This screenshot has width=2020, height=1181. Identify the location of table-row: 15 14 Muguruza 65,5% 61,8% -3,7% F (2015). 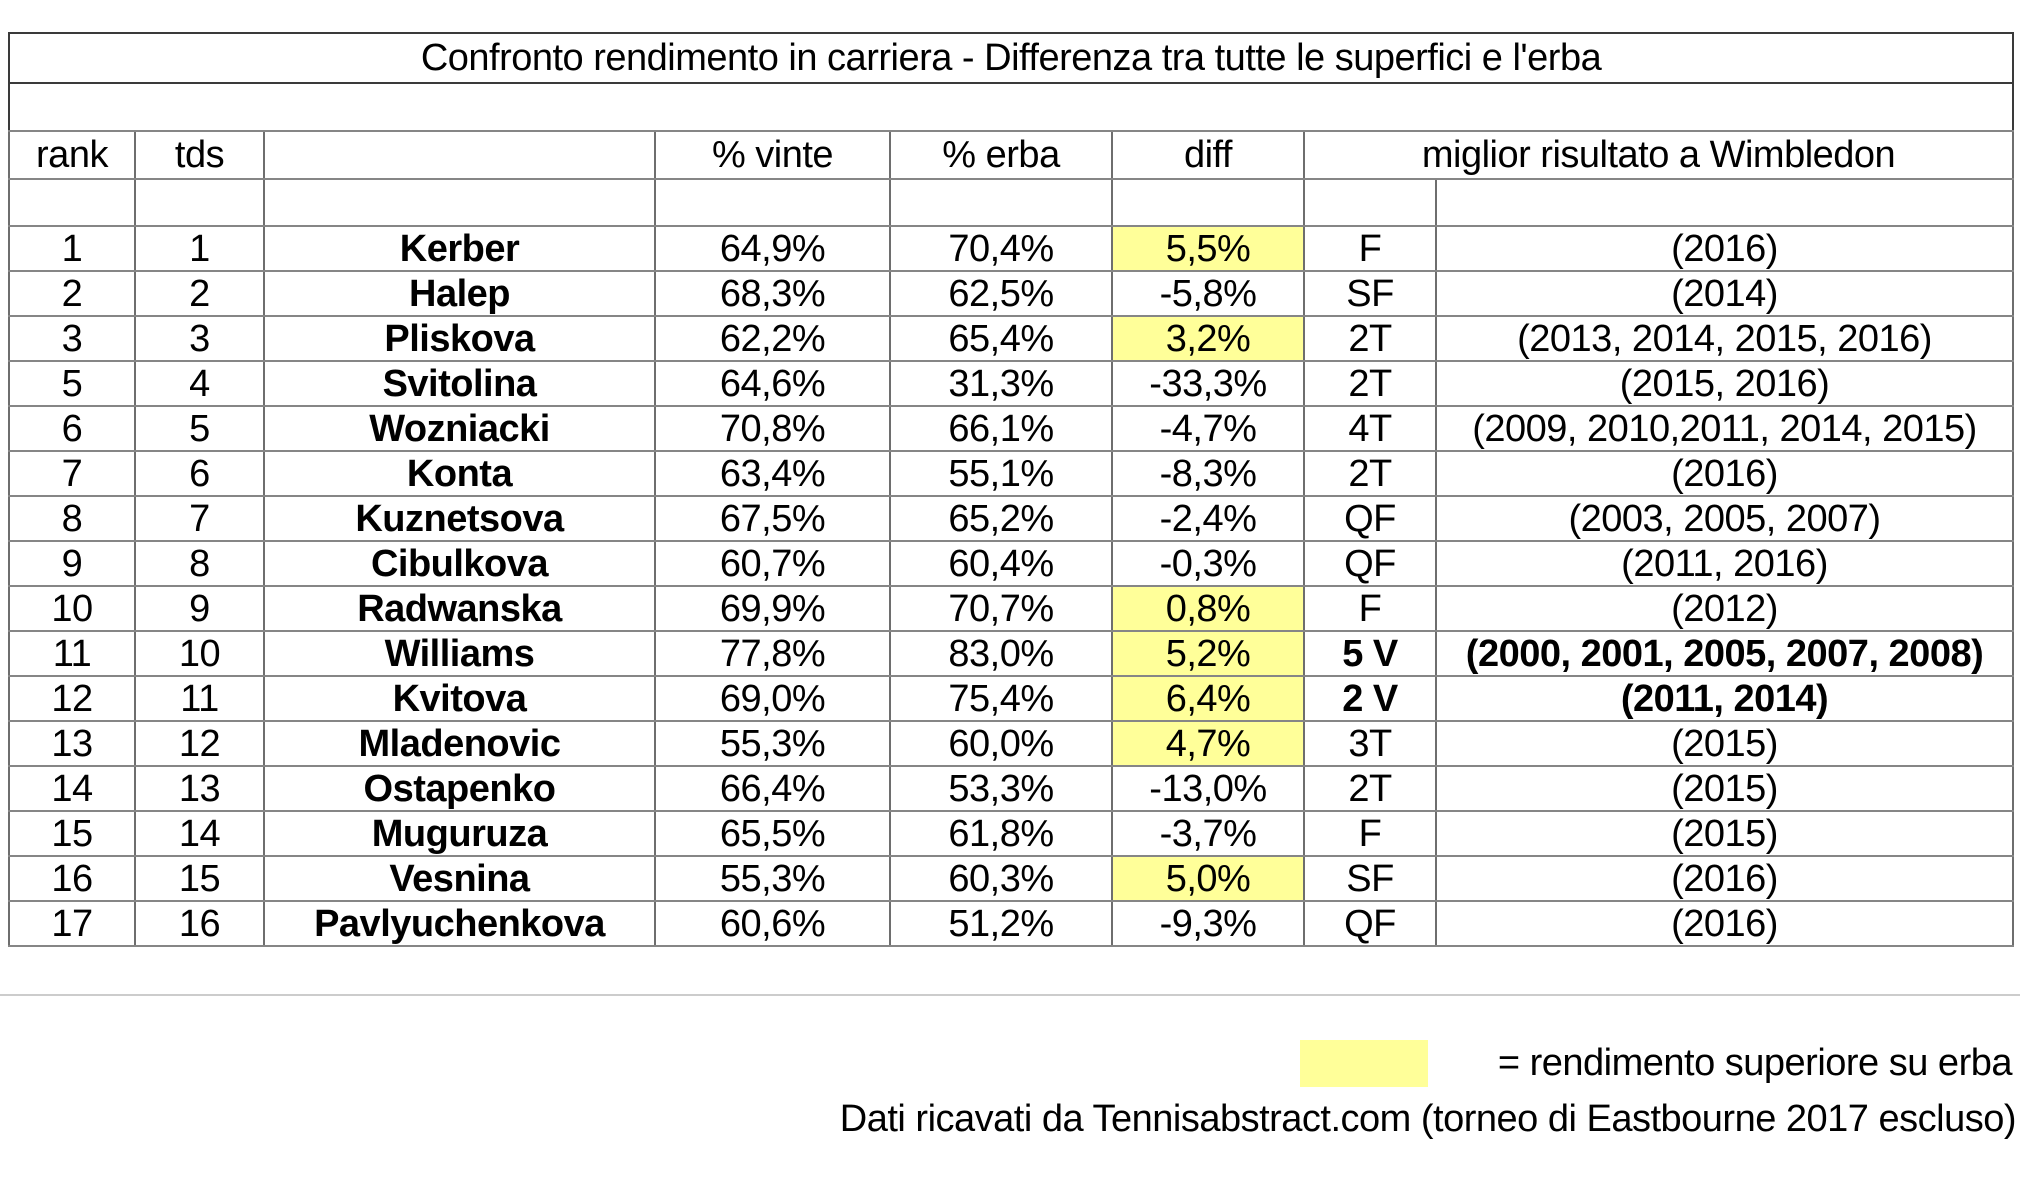
(1011, 833).